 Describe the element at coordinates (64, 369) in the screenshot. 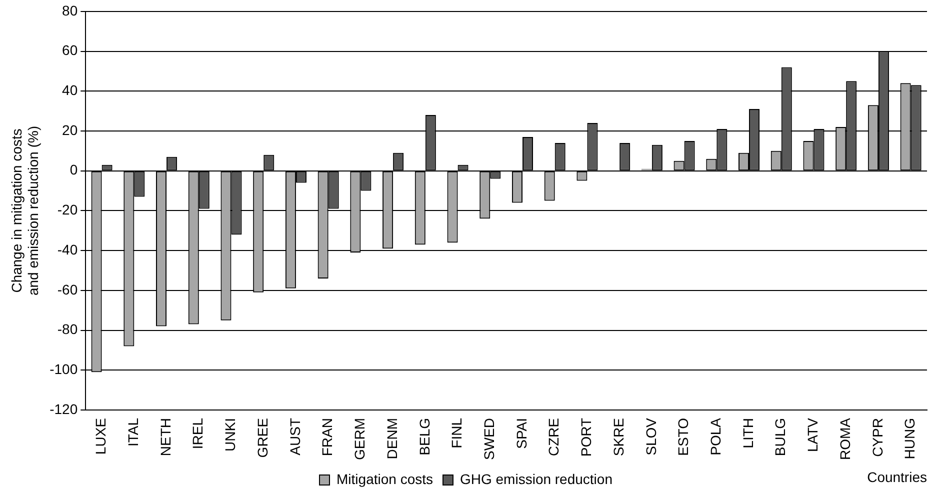

I see `y-tick-label: -100` at that location.